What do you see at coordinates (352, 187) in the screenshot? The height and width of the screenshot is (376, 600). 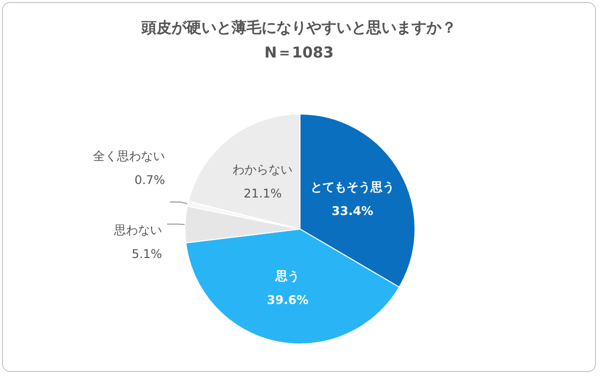 I see `slice-label: とてもそう思う` at bounding box center [352, 187].